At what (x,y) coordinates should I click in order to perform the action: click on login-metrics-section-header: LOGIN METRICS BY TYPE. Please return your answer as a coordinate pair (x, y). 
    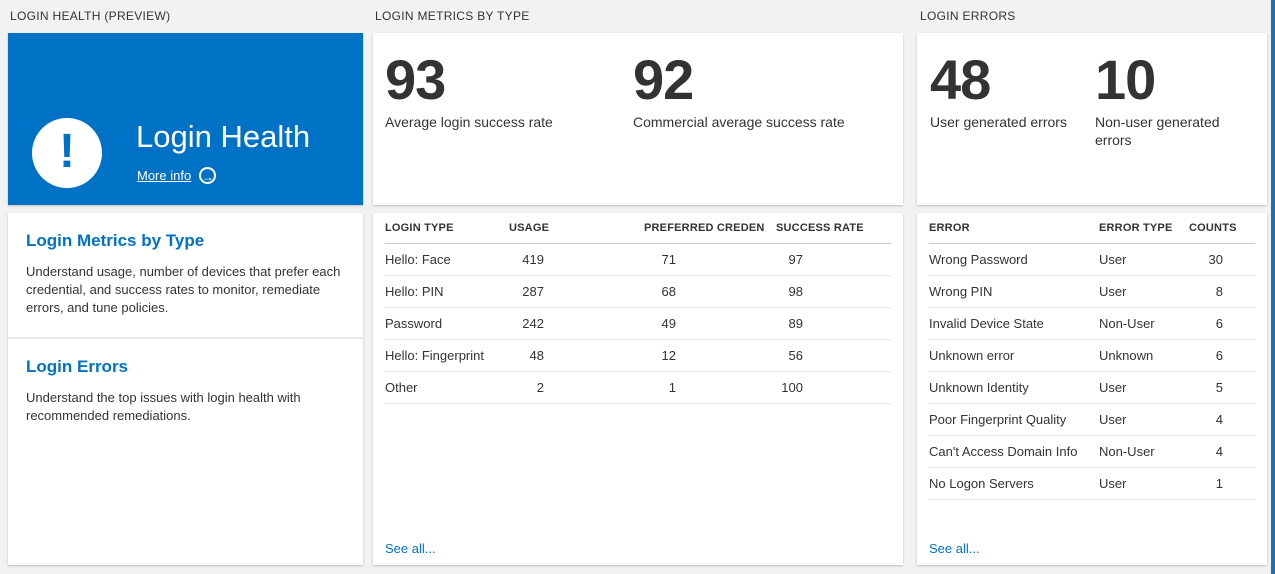
    Looking at the image, I should click on (452, 16).